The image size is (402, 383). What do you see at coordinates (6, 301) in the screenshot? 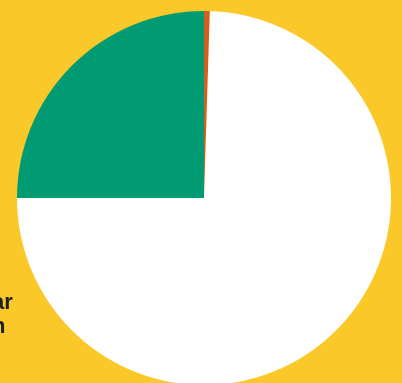
I see `cropped-text-line-1: ar` at bounding box center [6, 301].